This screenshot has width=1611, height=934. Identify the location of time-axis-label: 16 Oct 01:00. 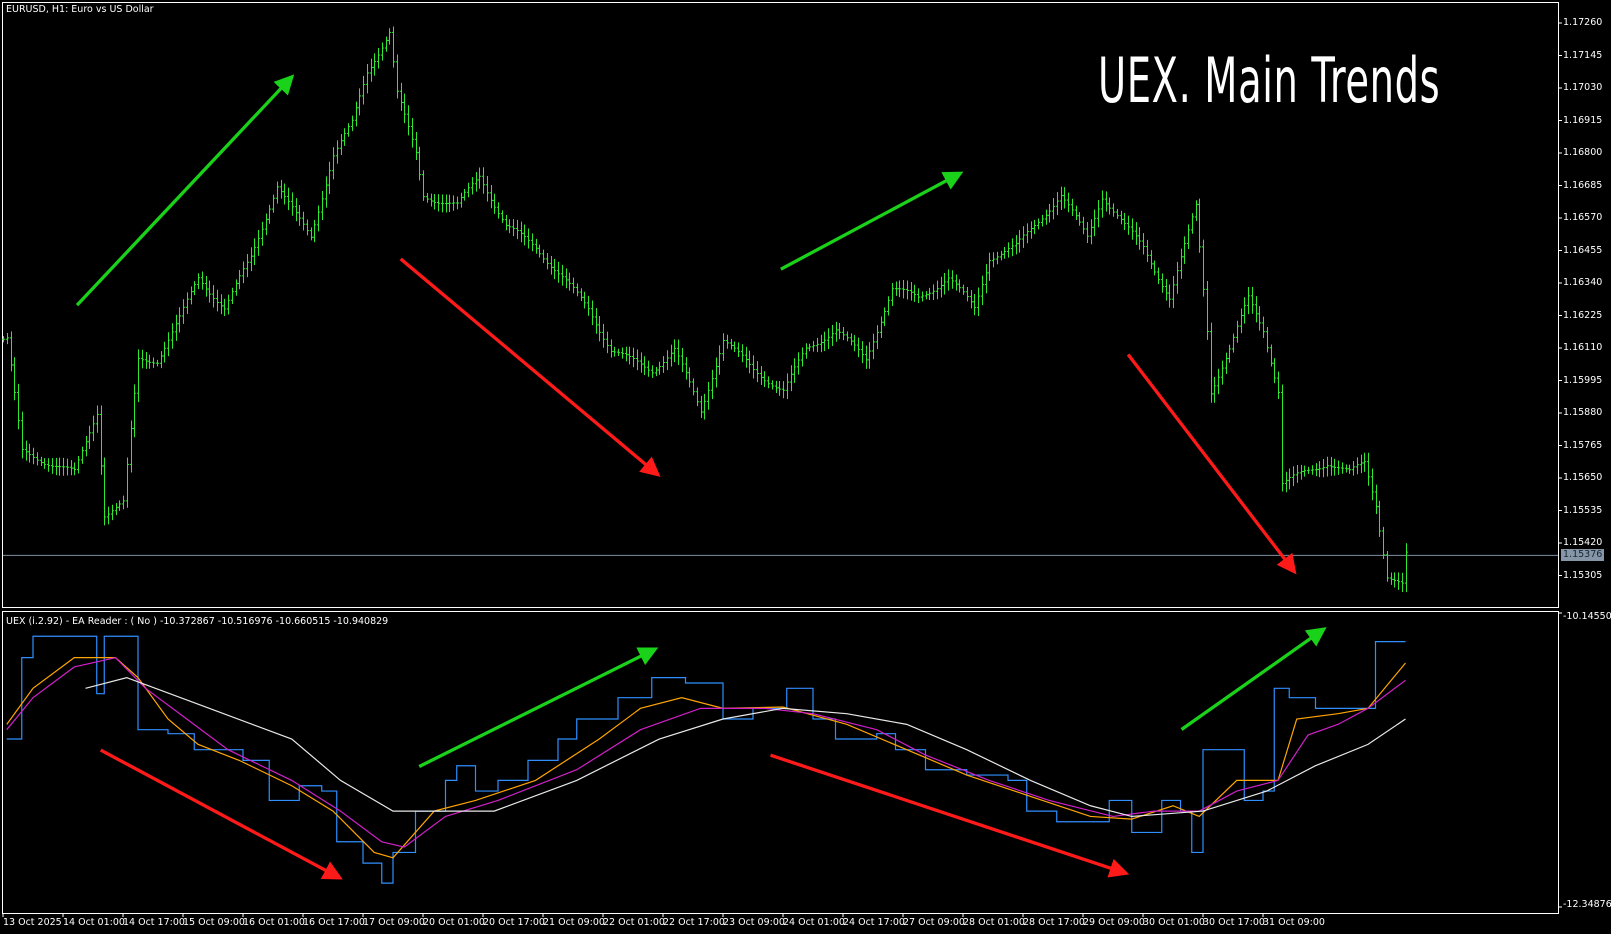
(274, 922).